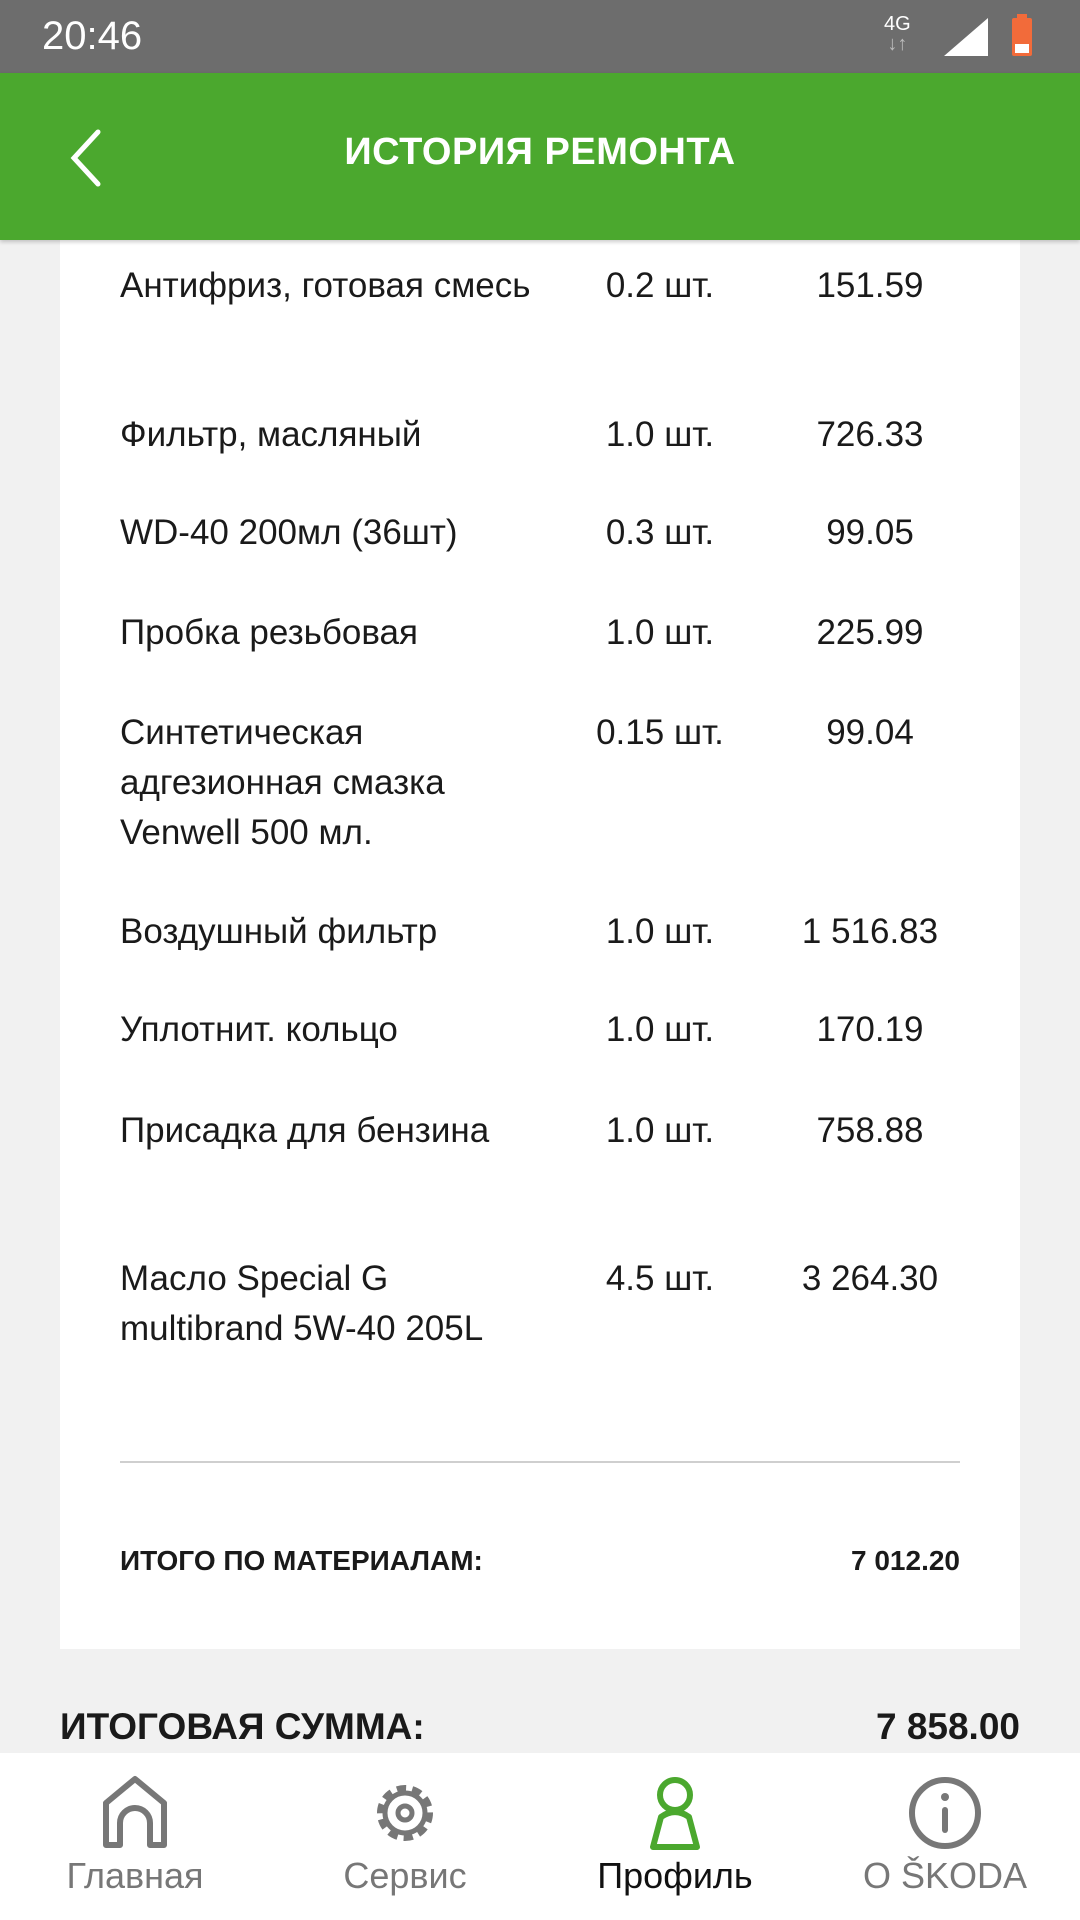 The image size is (1080, 1920). Describe the element at coordinates (870, 1130) in the screenshot. I see `material-price: 758.88` at that location.